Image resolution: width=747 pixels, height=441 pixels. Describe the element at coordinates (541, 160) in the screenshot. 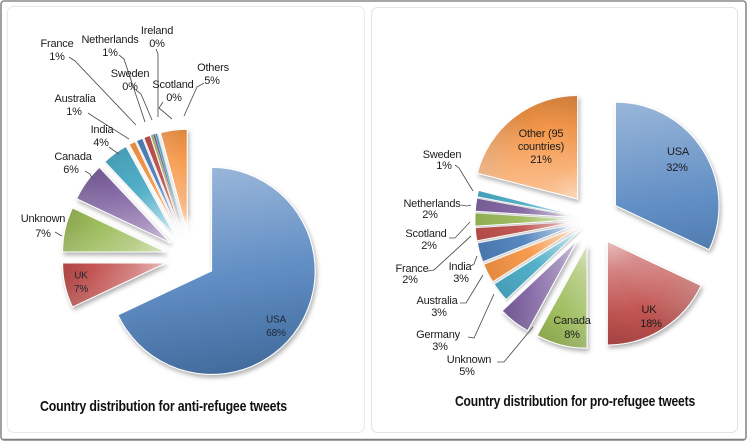

I see `svg-text: 21%` at that location.